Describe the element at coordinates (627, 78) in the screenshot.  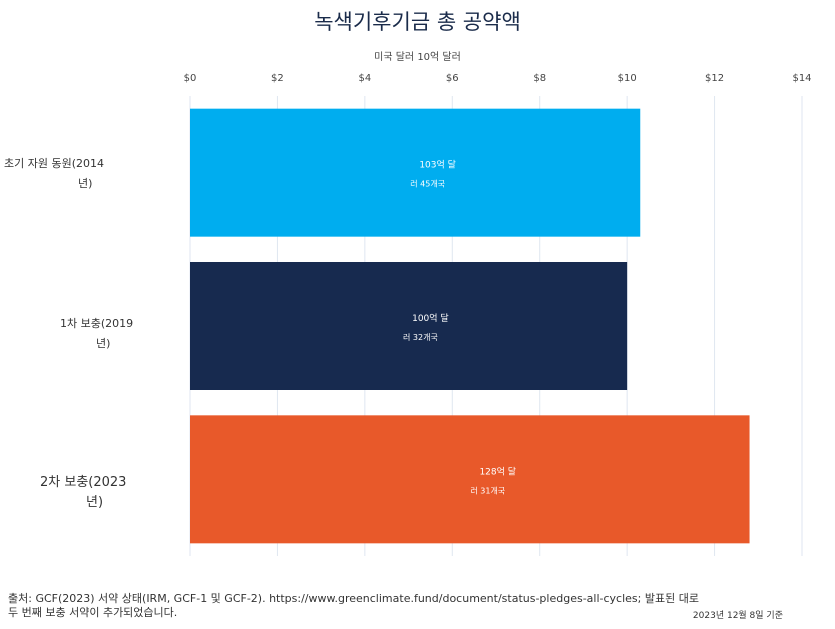
I see `x-tick-label: $10` at that location.